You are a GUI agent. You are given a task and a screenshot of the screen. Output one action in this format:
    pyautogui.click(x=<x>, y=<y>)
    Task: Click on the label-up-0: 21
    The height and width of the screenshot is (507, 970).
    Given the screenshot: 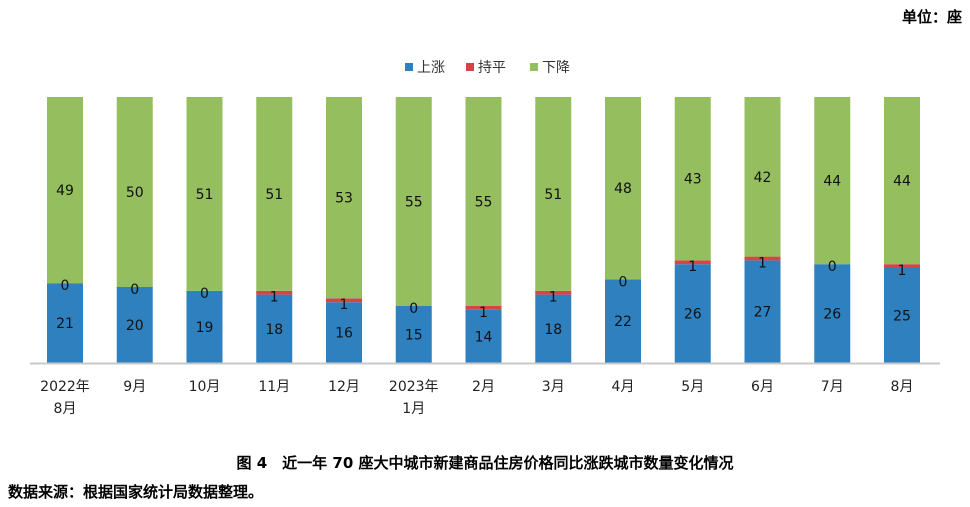 What is the action you would take?
    pyautogui.click(x=65, y=324)
    